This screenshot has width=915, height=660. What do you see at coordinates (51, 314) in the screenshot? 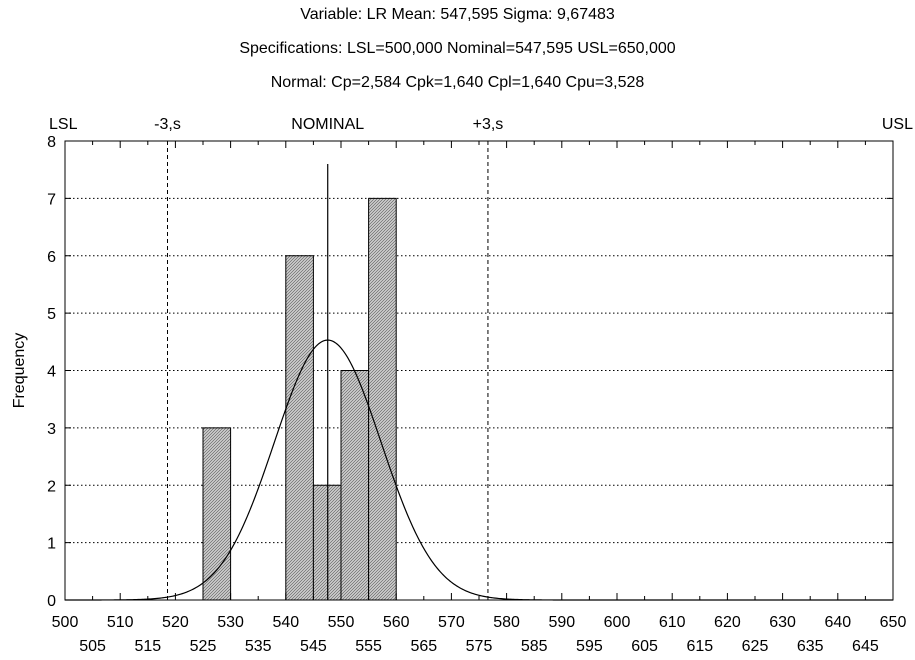
I see `y-tick-label: 5` at bounding box center [51, 314].